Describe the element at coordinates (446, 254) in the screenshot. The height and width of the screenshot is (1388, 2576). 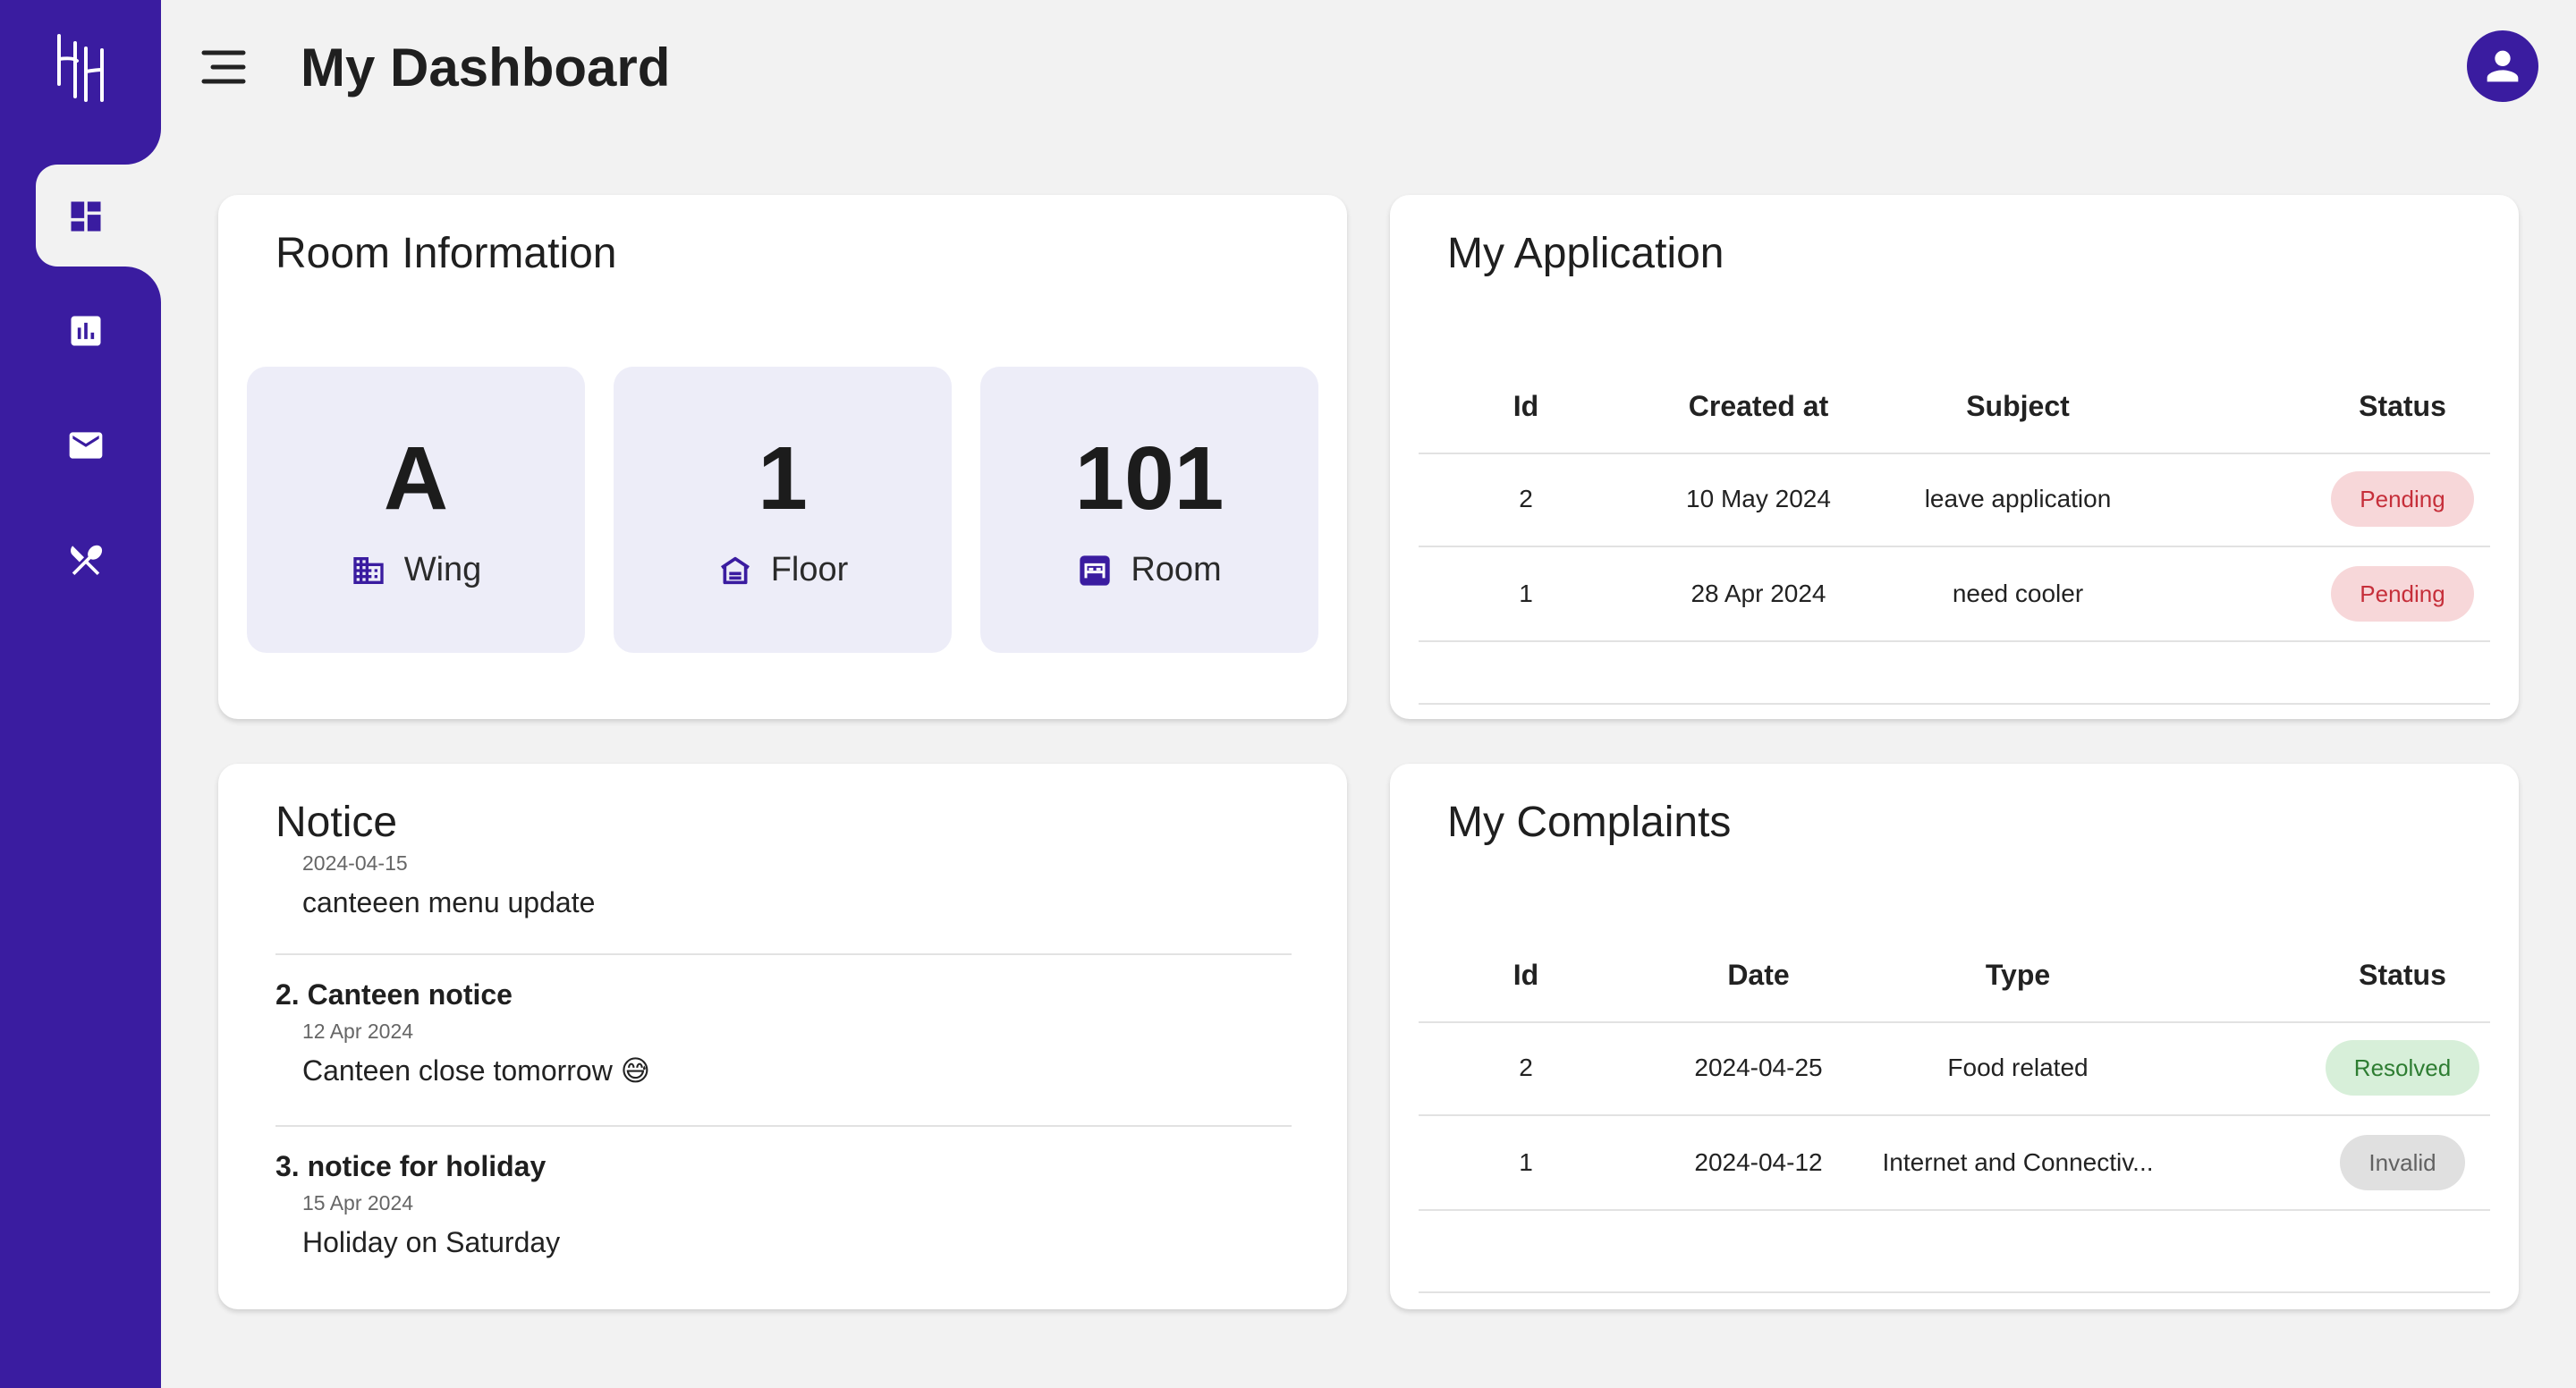
I see `card-title: Room Information` at that location.